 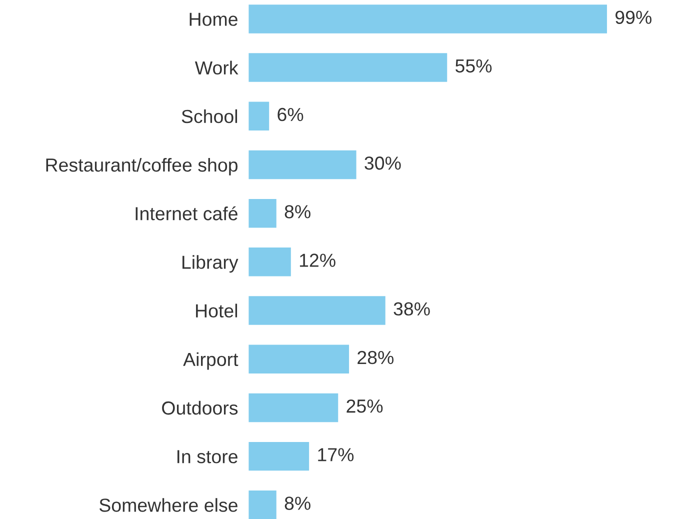 What do you see at coordinates (336, 455) in the screenshot?
I see `data-label: 17%` at bounding box center [336, 455].